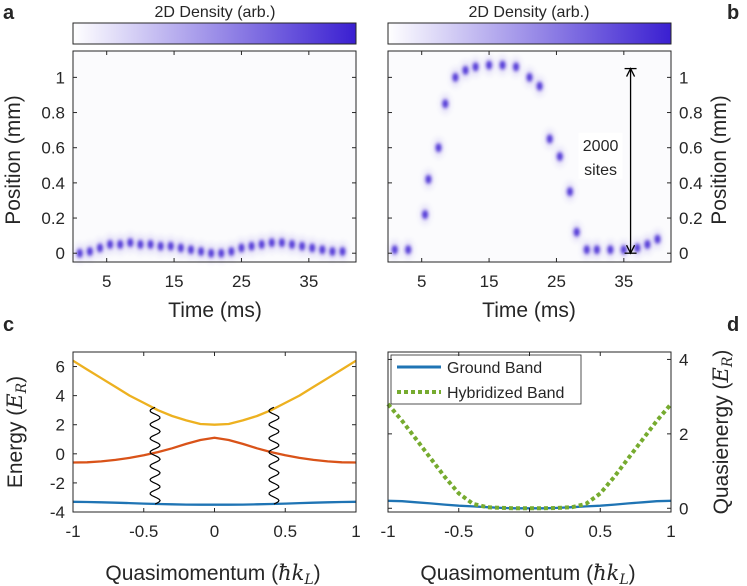 The height and width of the screenshot is (586, 747). I want to click on axes-frame-c, so click(214, 432).